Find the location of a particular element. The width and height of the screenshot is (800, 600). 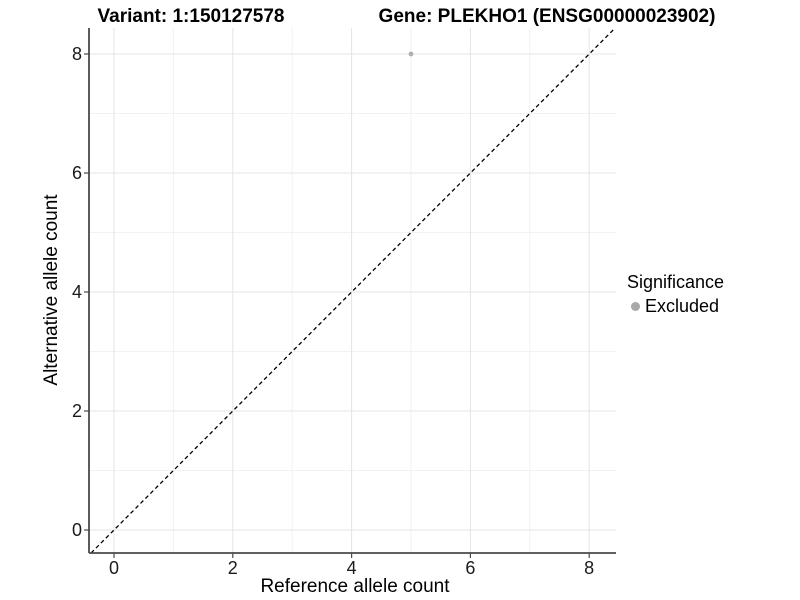

y-axis-title: Alternative allele count is located at coordinates (51, 290).